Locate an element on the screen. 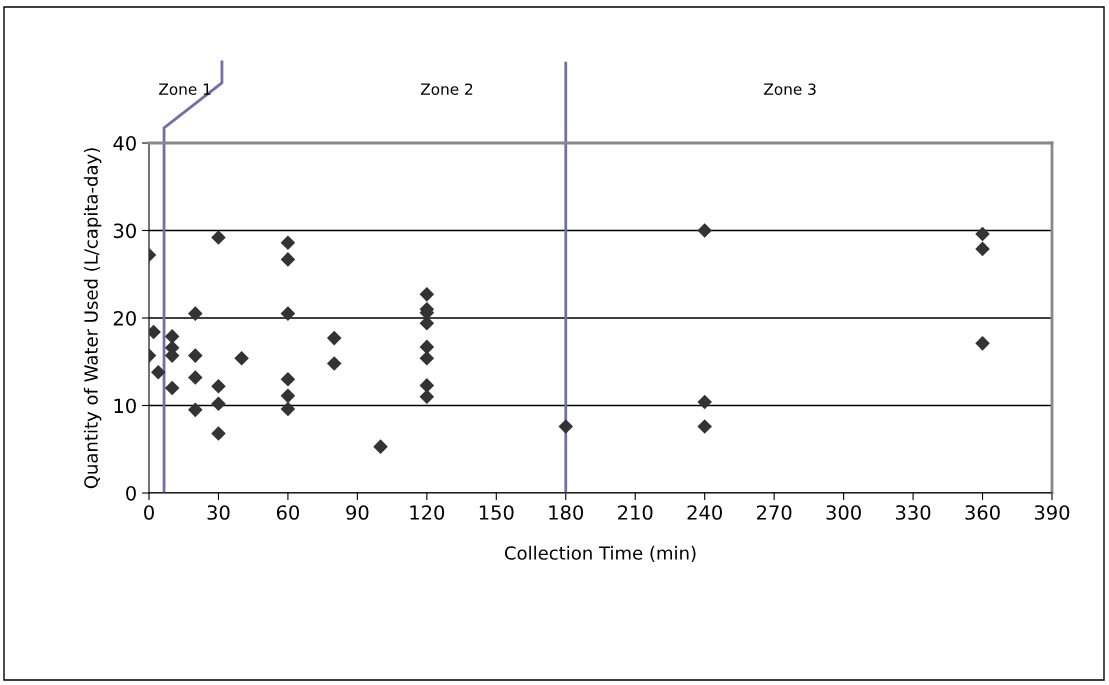 The height and width of the screenshot is (685, 1109). x-tick-label: 330 is located at coordinates (913, 512).